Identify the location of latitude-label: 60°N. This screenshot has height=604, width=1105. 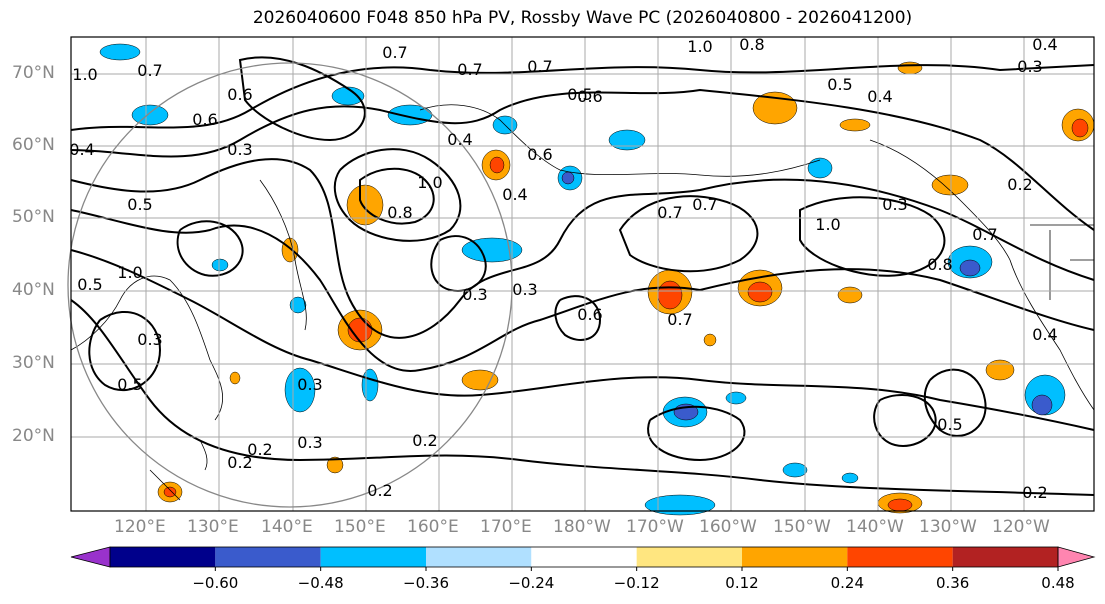
(33, 145).